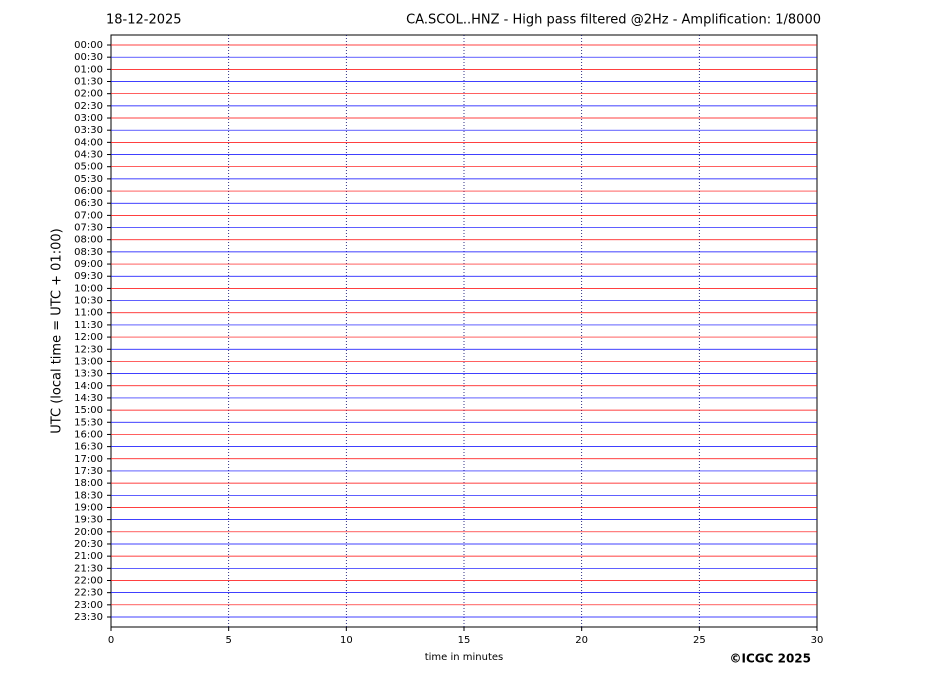  Describe the element at coordinates (88, 179) in the screenshot. I see `y-tick-label: 05:30` at that location.